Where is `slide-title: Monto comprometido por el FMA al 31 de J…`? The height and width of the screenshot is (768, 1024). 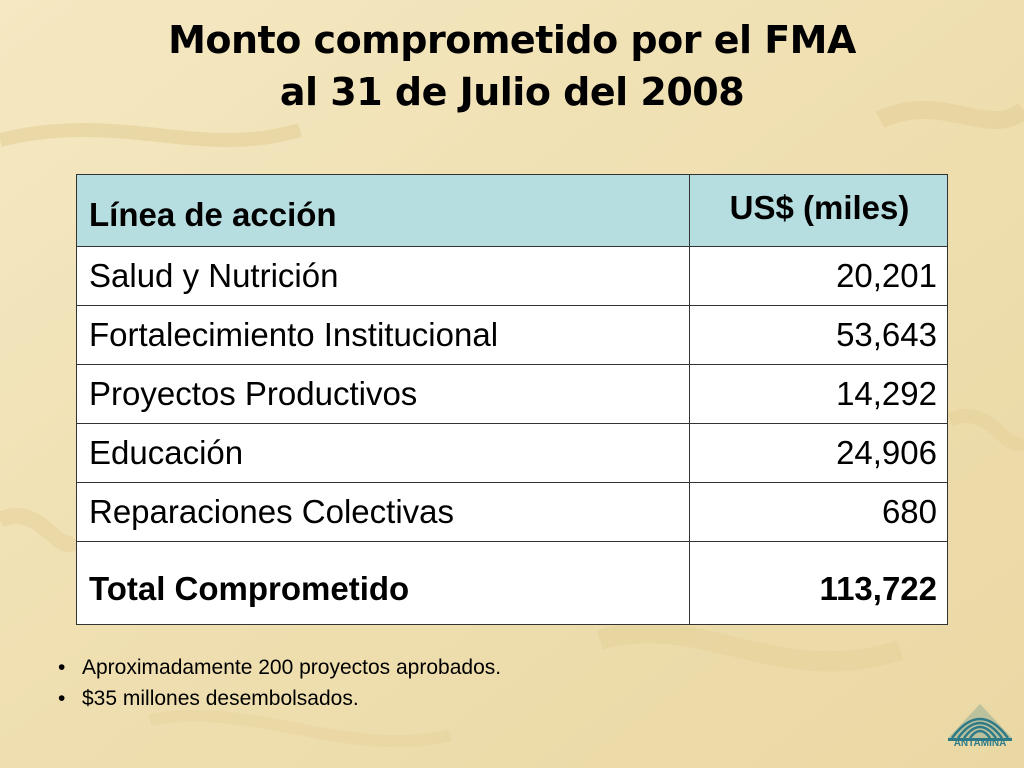 slide-title: Monto comprometido por el FMA al 31 de J… is located at coordinates (512, 66).